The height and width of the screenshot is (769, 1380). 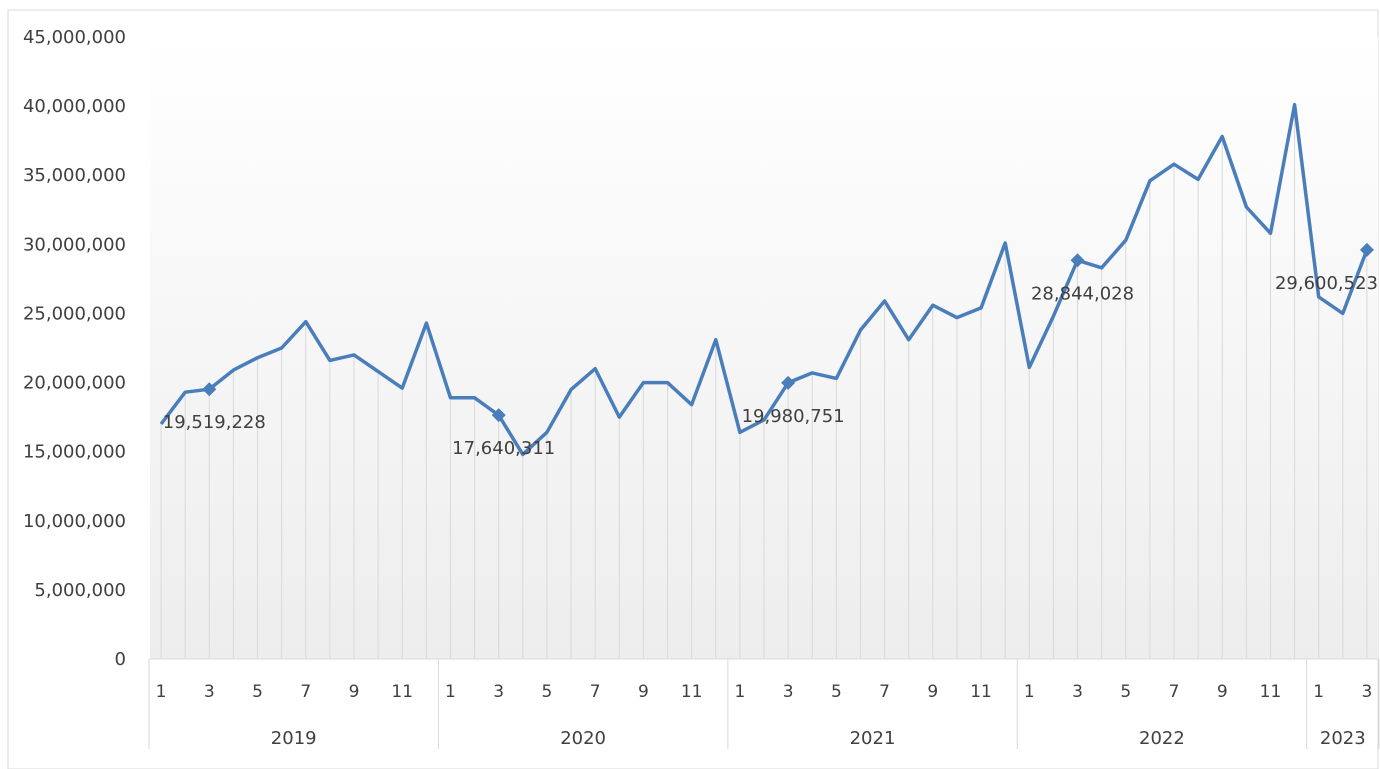 I want to click on data-label: 19,980,751, so click(x=793, y=416).